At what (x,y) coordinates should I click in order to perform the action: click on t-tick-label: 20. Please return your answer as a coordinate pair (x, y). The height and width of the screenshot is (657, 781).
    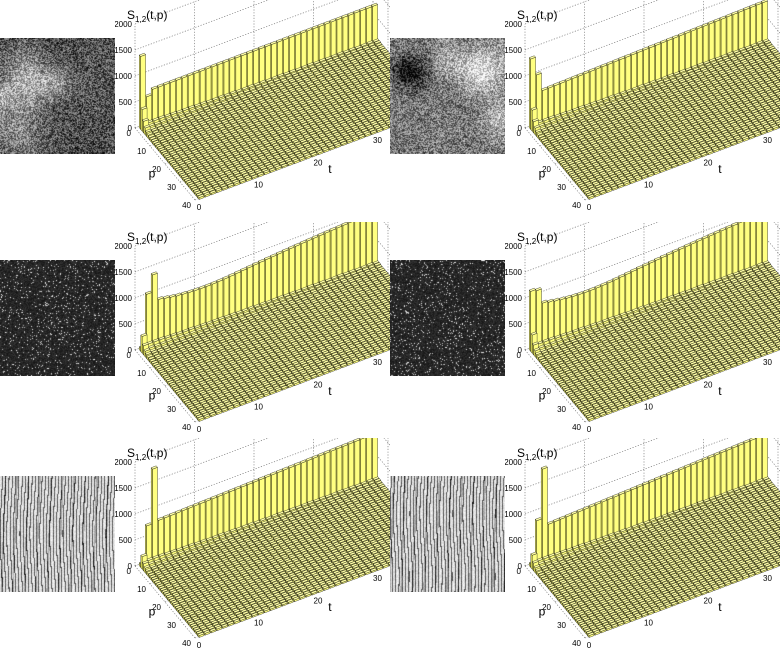
    Looking at the image, I should click on (708, 162).